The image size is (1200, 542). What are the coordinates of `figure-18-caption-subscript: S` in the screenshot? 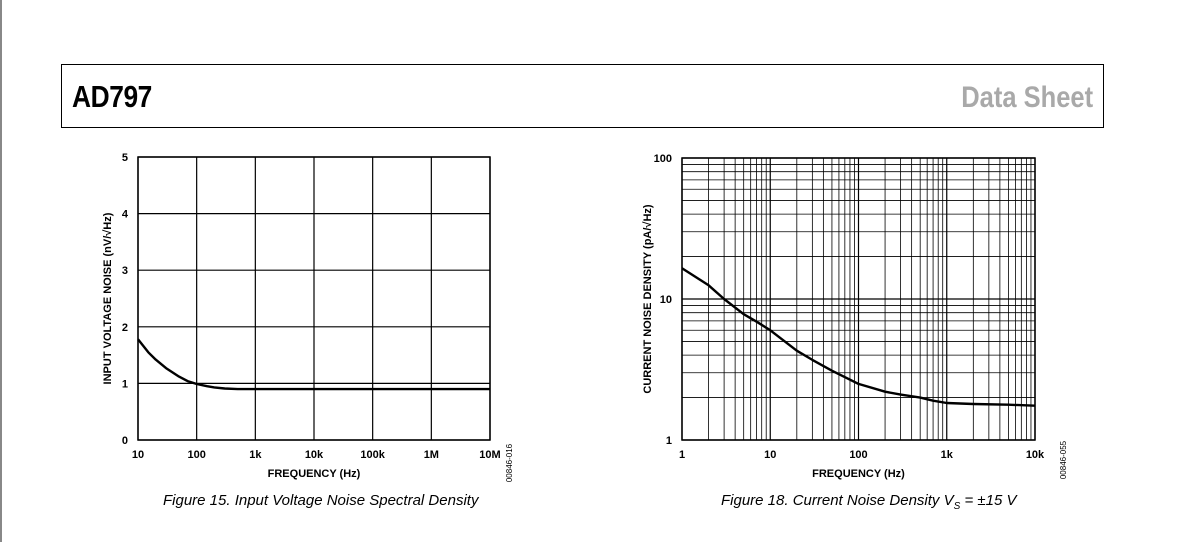 It's located at (957, 506).